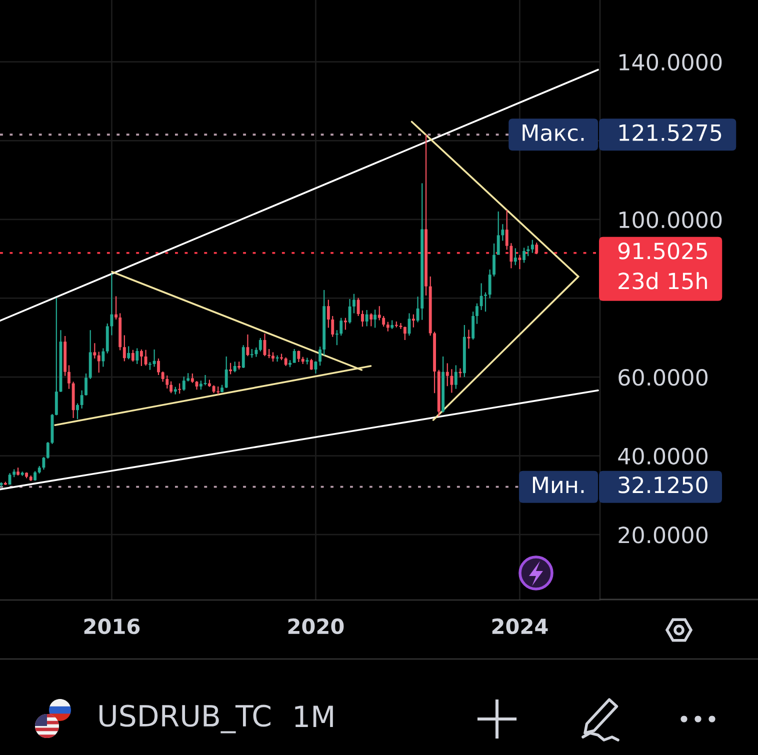  What do you see at coordinates (553, 133) in the screenshot?
I see `ref-line-label: Макс.` at bounding box center [553, 133].